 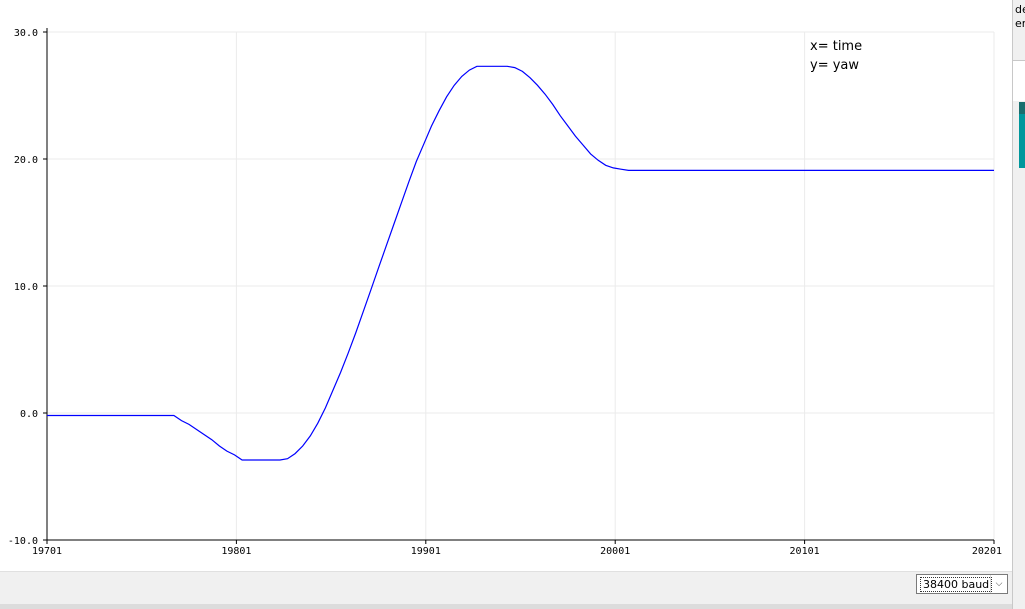 I want to click on x-tick-label: 20101, so click(x=805, y=551).